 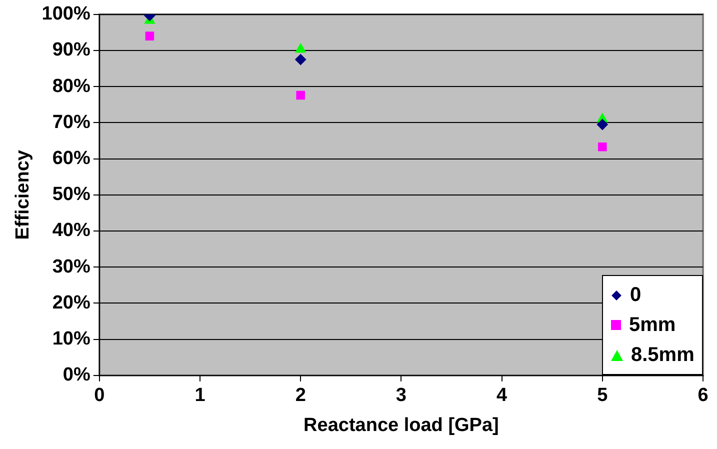 I want to click on x-tick-label: 2, so click(x=300, y=395).